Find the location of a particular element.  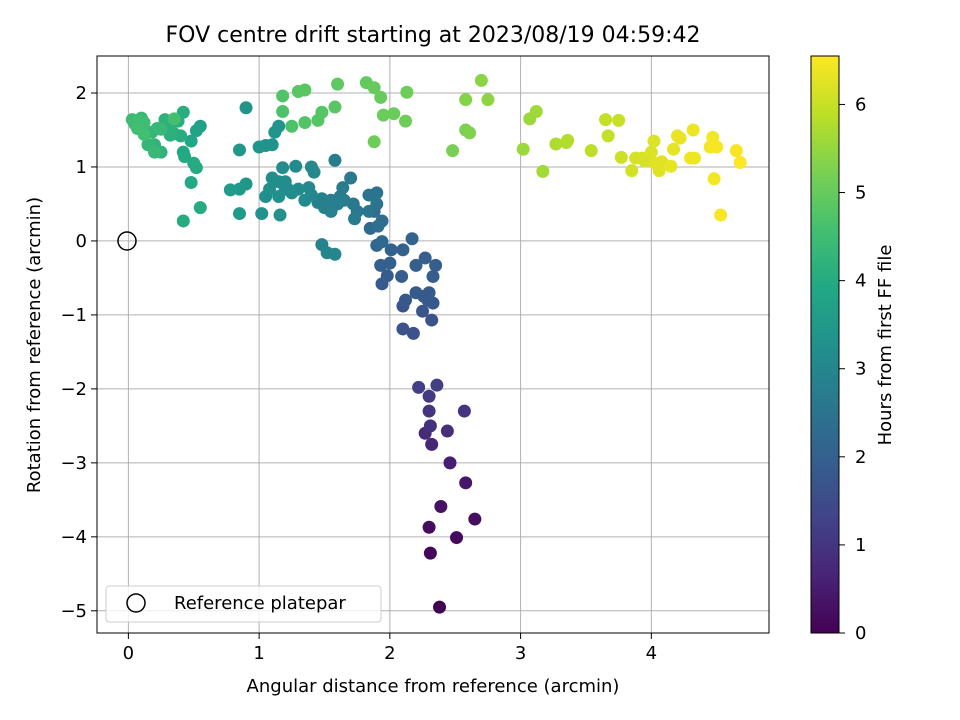

colorbar-tick-label: 6 is located at coordinates (860, 104).